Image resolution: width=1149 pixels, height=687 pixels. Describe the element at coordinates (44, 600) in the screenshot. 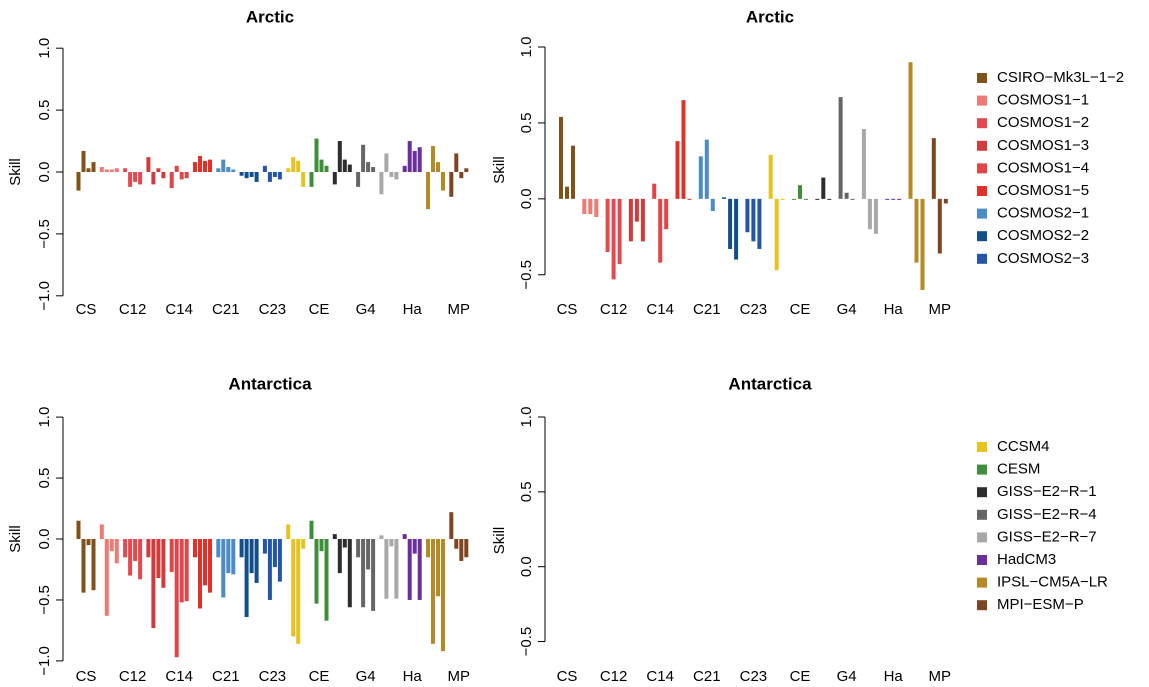

I see `y-tick-label: −0.5` at that location.